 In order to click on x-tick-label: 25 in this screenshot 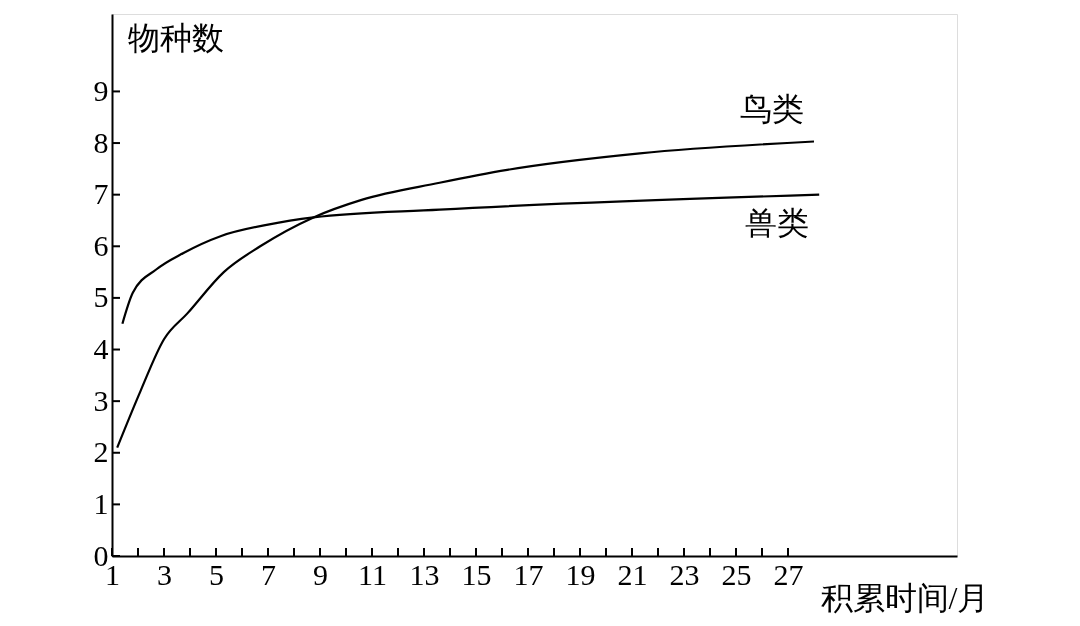, I will do `click(736, 574)`.